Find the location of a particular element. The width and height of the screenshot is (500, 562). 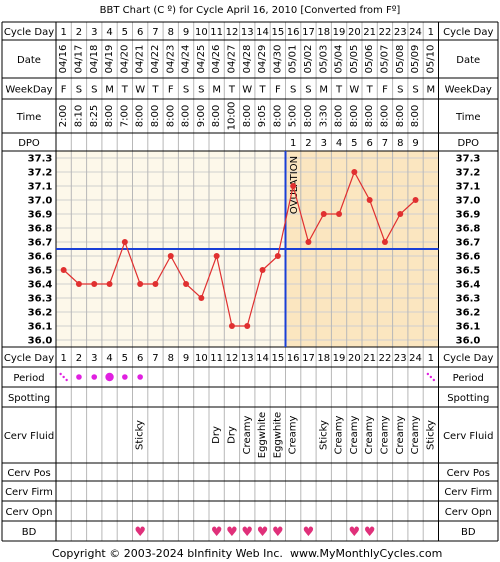

y-tick-label-left: 37.1 is located at coordinates (40, 187).